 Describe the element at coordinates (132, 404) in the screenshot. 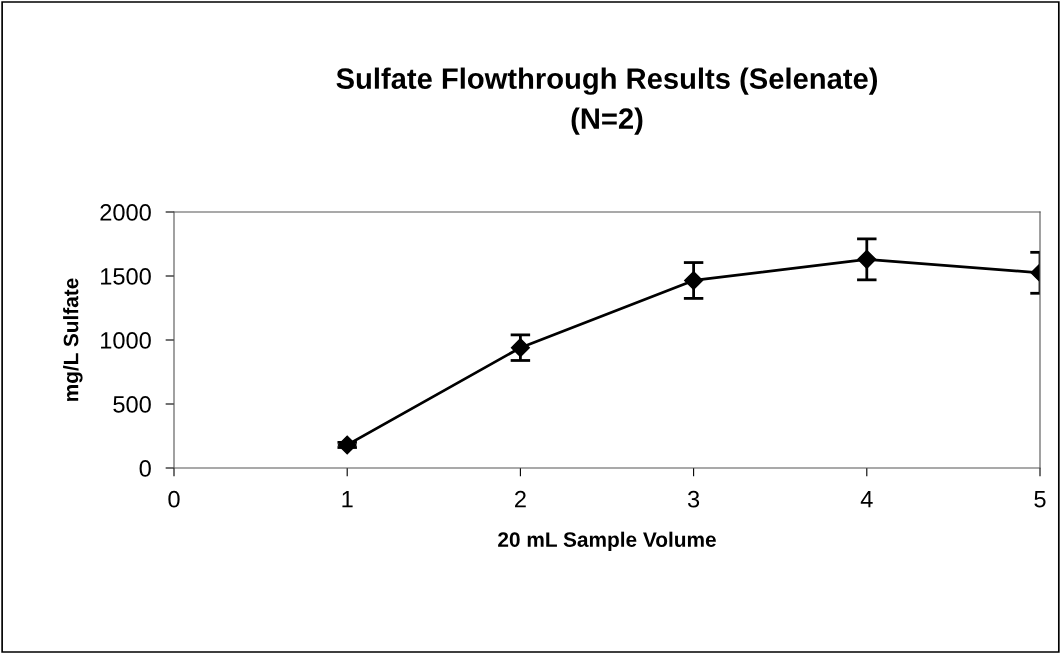

I see `y-tick-label: 500` at that location.